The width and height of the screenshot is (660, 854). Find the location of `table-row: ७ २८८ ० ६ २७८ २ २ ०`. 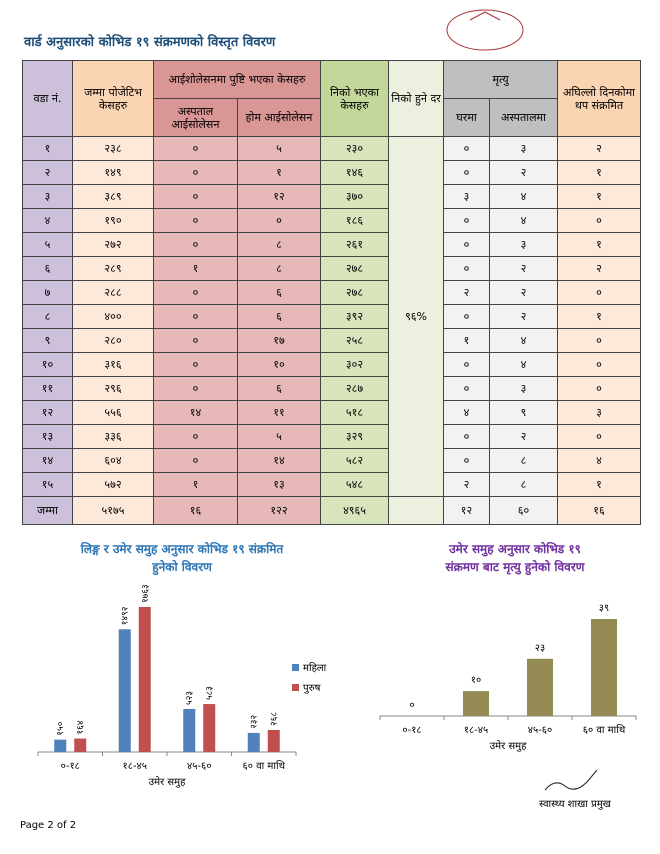

table-row: ७ २८८ ० ६ २७८ २ २ ० is located at coordinates (332, 292).